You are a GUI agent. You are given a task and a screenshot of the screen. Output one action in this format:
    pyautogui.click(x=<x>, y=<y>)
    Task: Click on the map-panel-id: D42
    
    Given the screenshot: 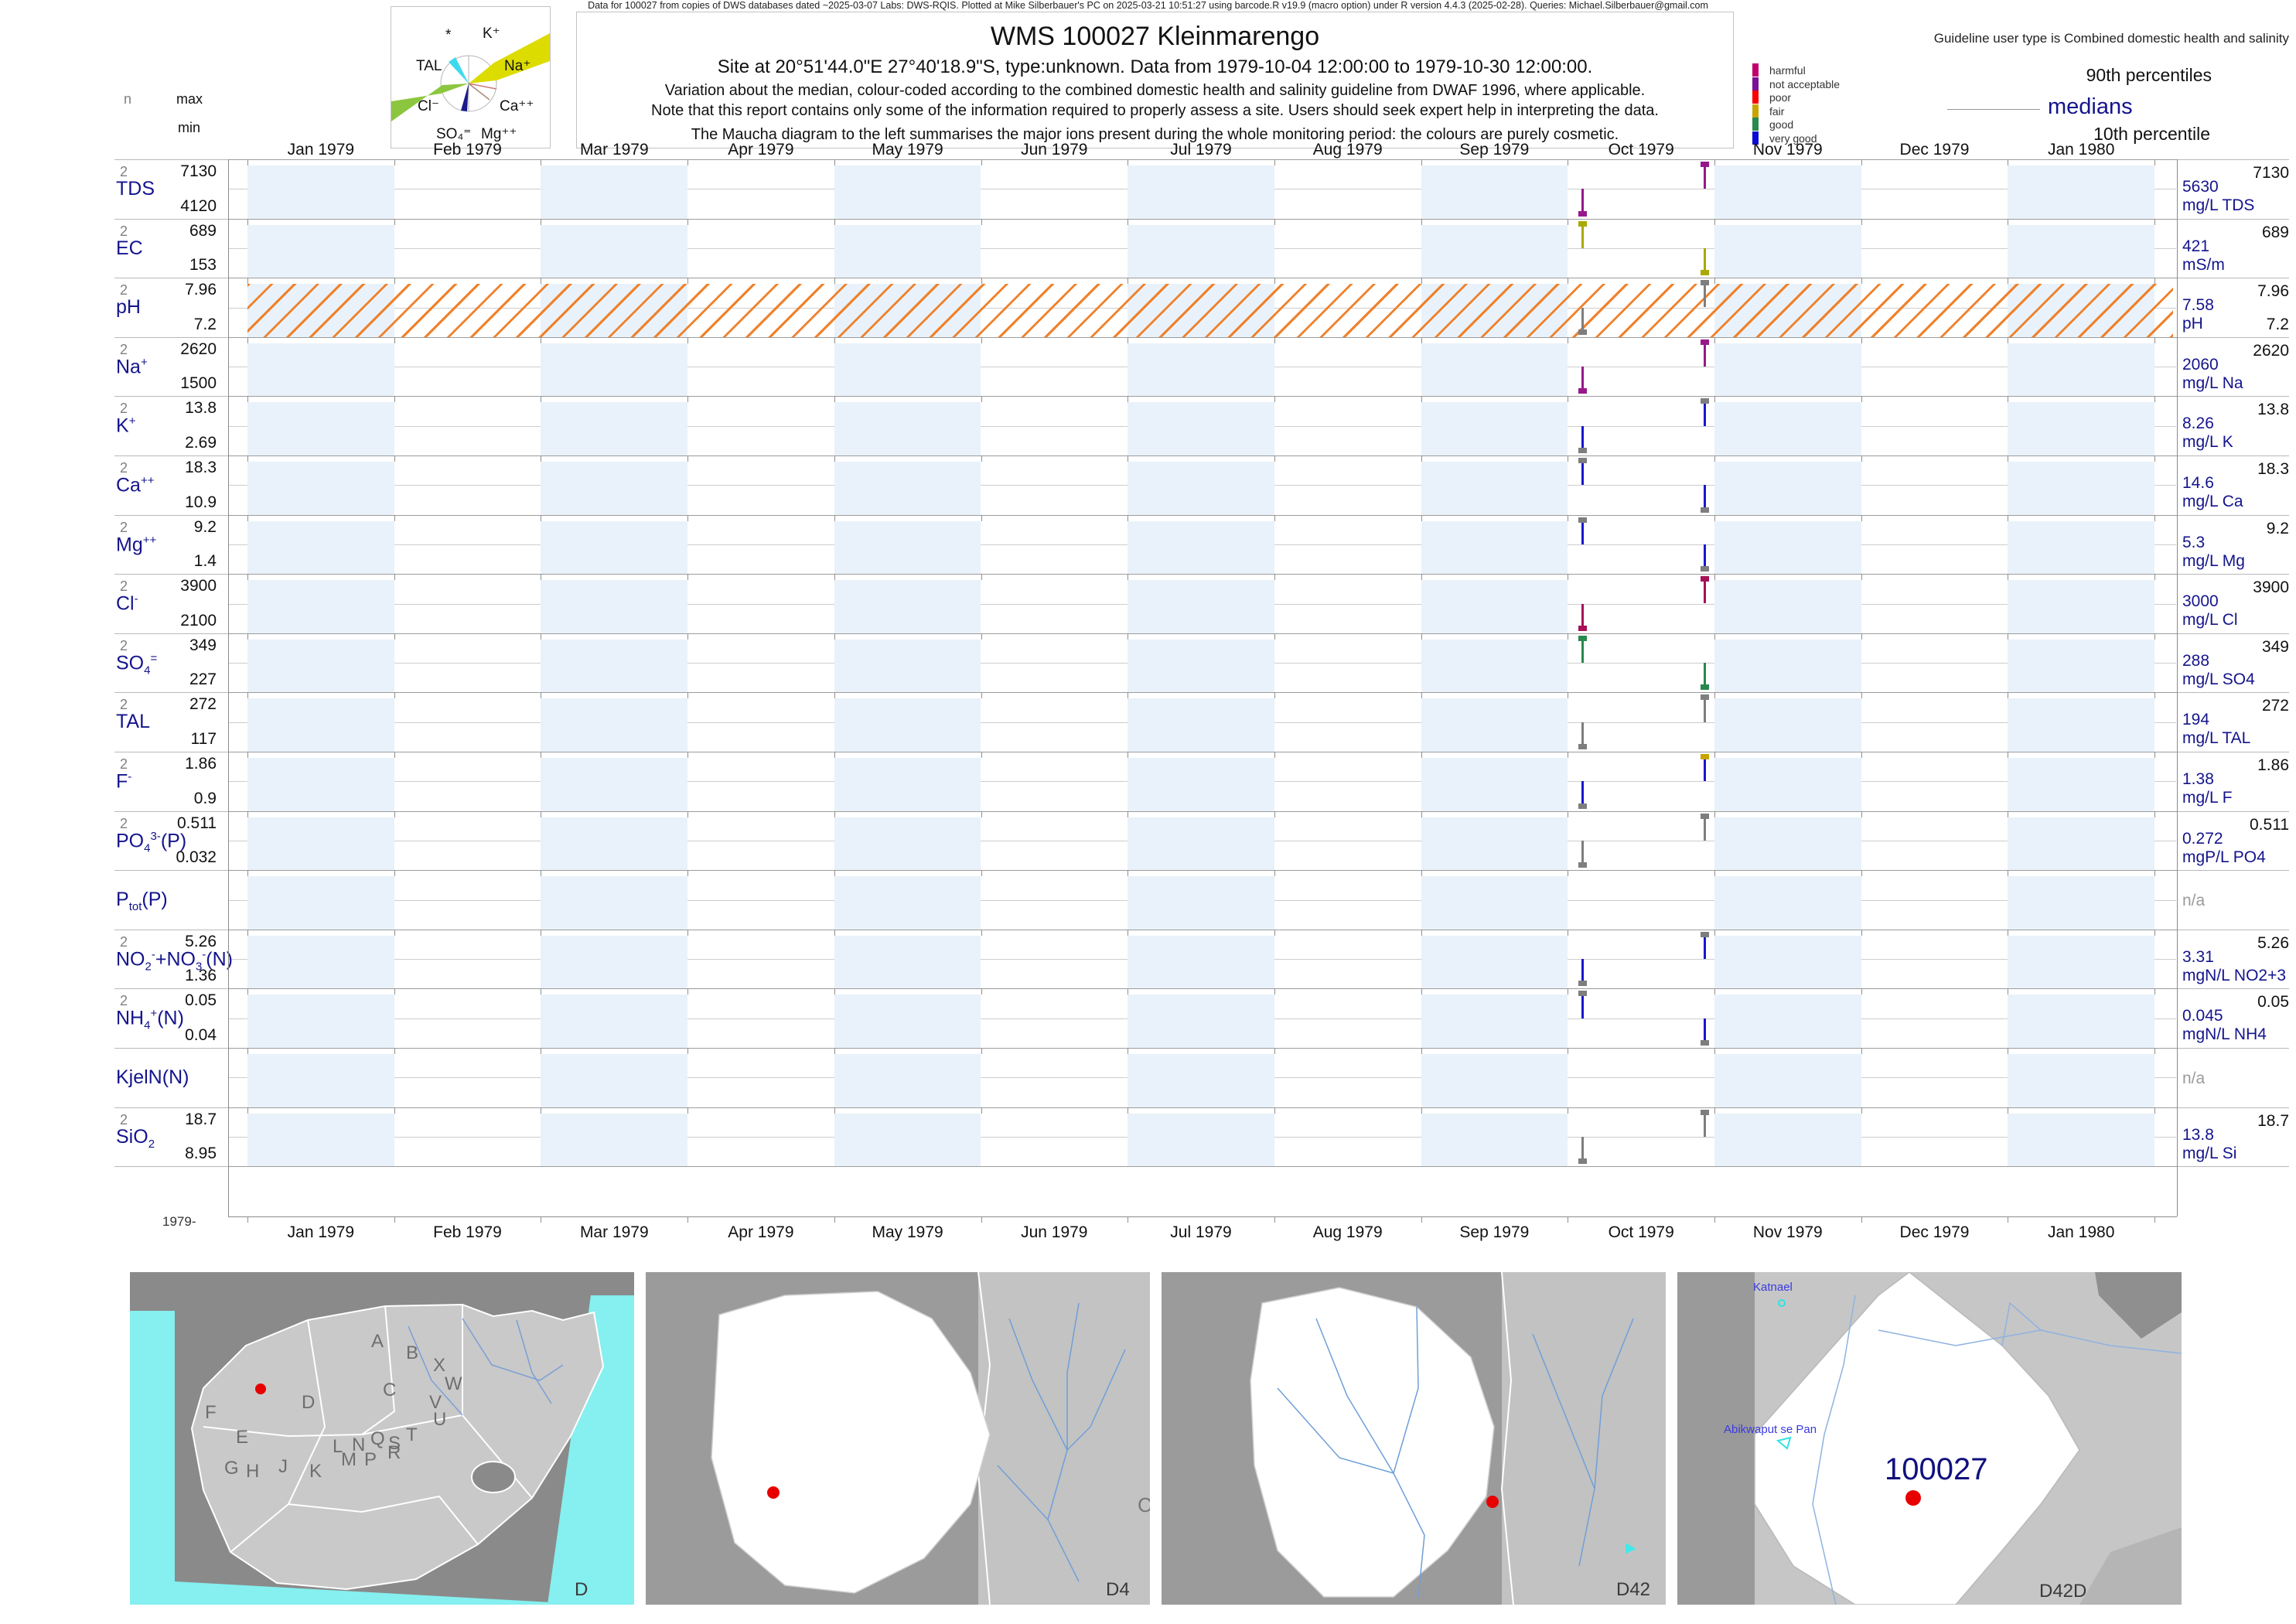 What is the action you would take?
    pyautogui.click(x=1633, y=1589)
    